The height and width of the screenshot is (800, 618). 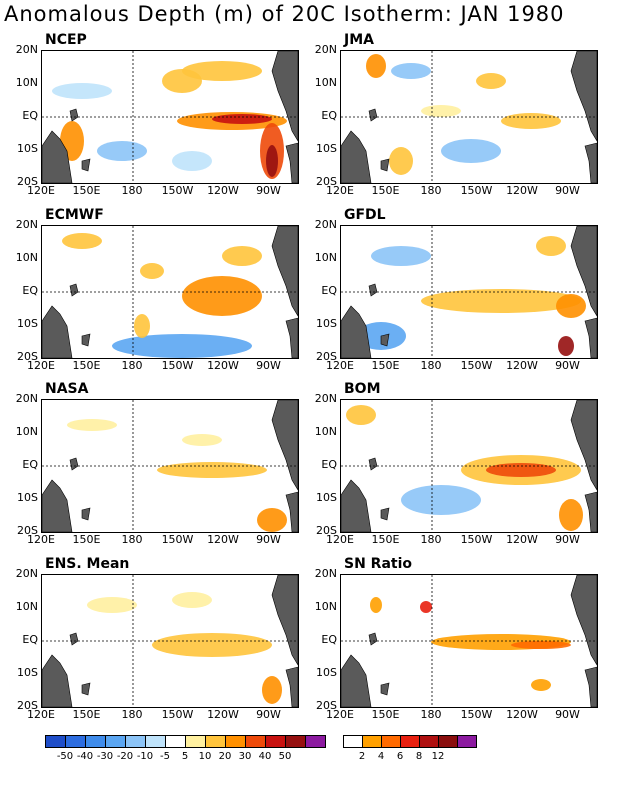 What do you see at coordinates (381, 756) in the screenshot?
I see `colorbar-label: 4` at bounding box center [381, 756].